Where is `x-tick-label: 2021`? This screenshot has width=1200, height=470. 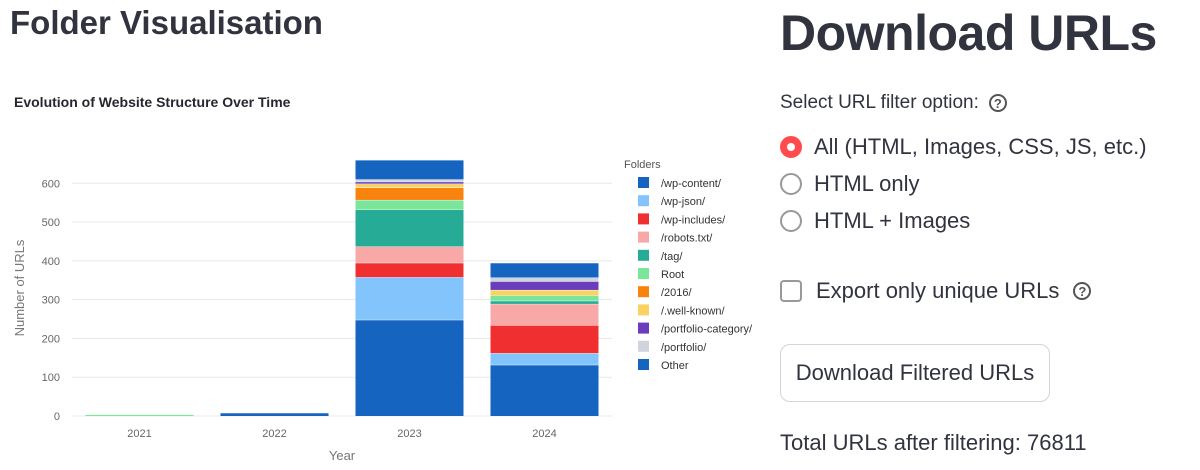 x-tick-label: 2021 is located at coordinates (139, 434).